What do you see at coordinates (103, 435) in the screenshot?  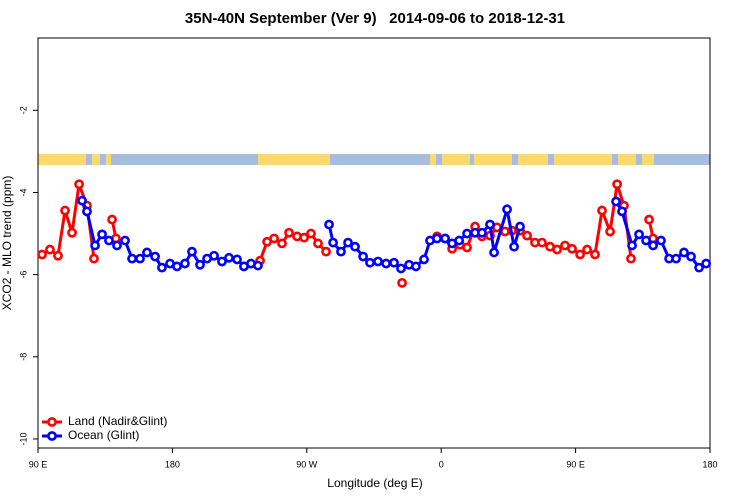 I see `legend-label: Ocean (Glint)` at bounding box center [103, 435].